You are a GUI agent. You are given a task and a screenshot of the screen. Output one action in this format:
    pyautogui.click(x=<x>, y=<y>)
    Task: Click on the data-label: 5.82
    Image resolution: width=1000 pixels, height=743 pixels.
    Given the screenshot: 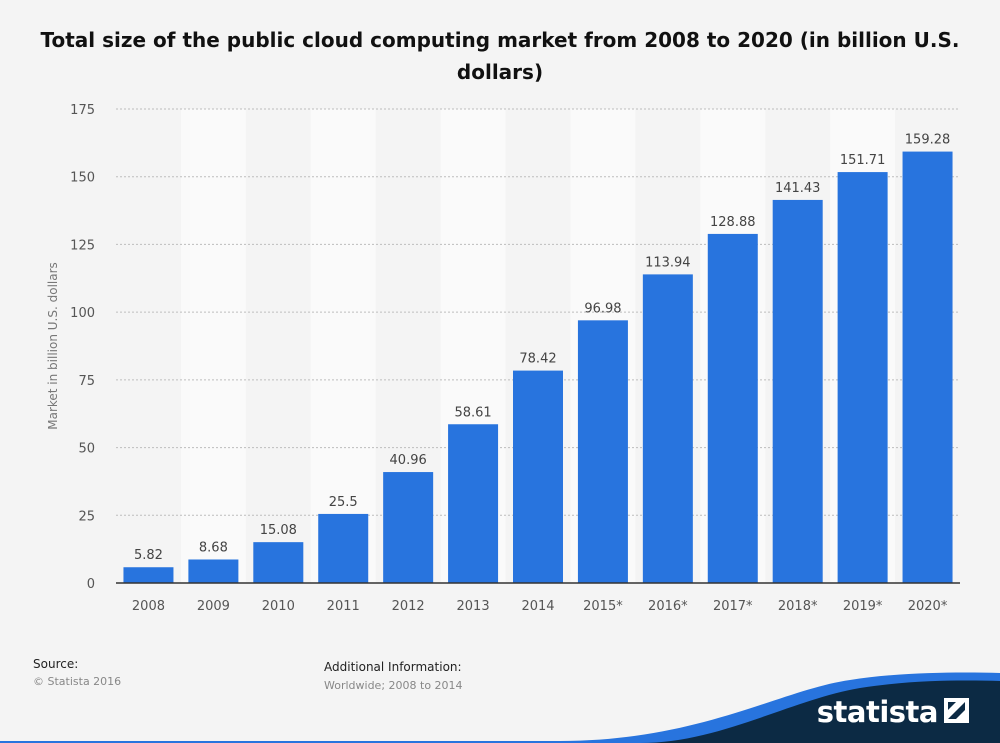 What is the action you would take?
    pyautogui.click(x=148, y=555)
    